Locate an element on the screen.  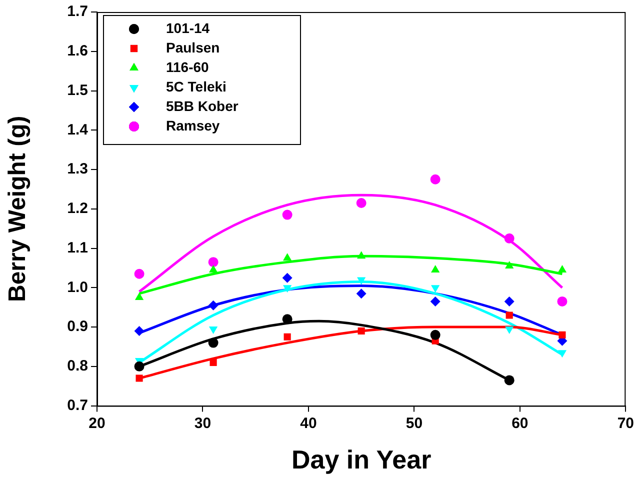
y-tick-label: 0.8 is located at coordinates (77, 366).